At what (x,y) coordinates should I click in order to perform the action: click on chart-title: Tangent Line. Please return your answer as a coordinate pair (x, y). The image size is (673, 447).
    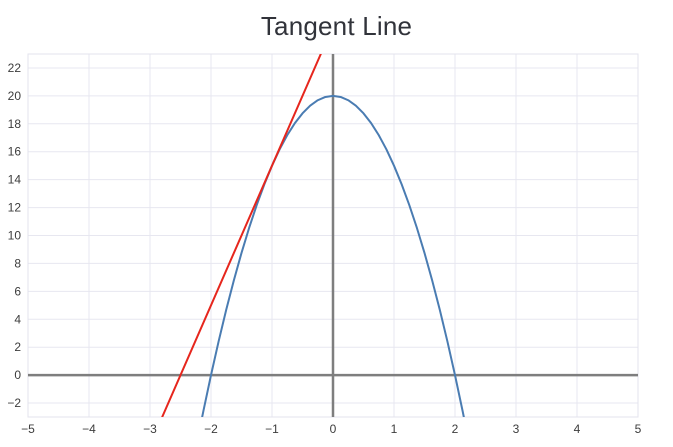
    Looking at the image, I should click on (336, 26).